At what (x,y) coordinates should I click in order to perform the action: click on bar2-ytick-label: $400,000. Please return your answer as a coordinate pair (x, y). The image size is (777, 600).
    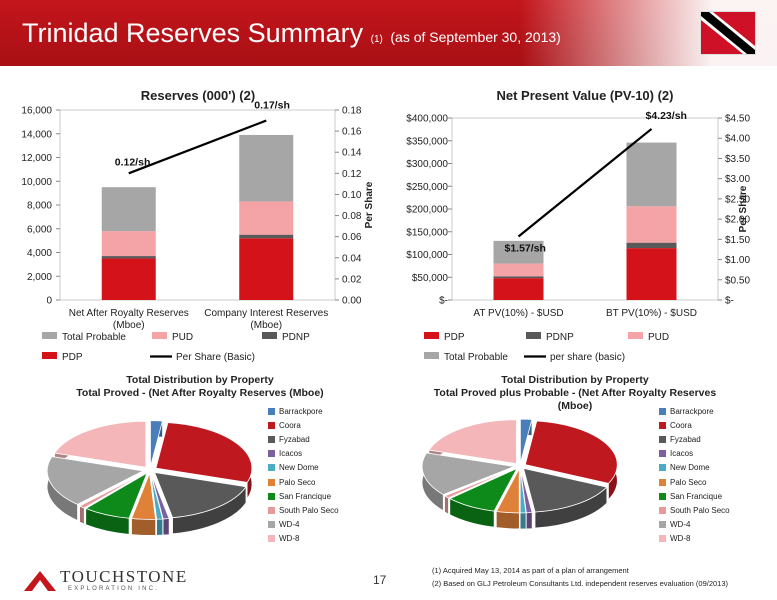
    Looking at the image, I should click on (427, 119).